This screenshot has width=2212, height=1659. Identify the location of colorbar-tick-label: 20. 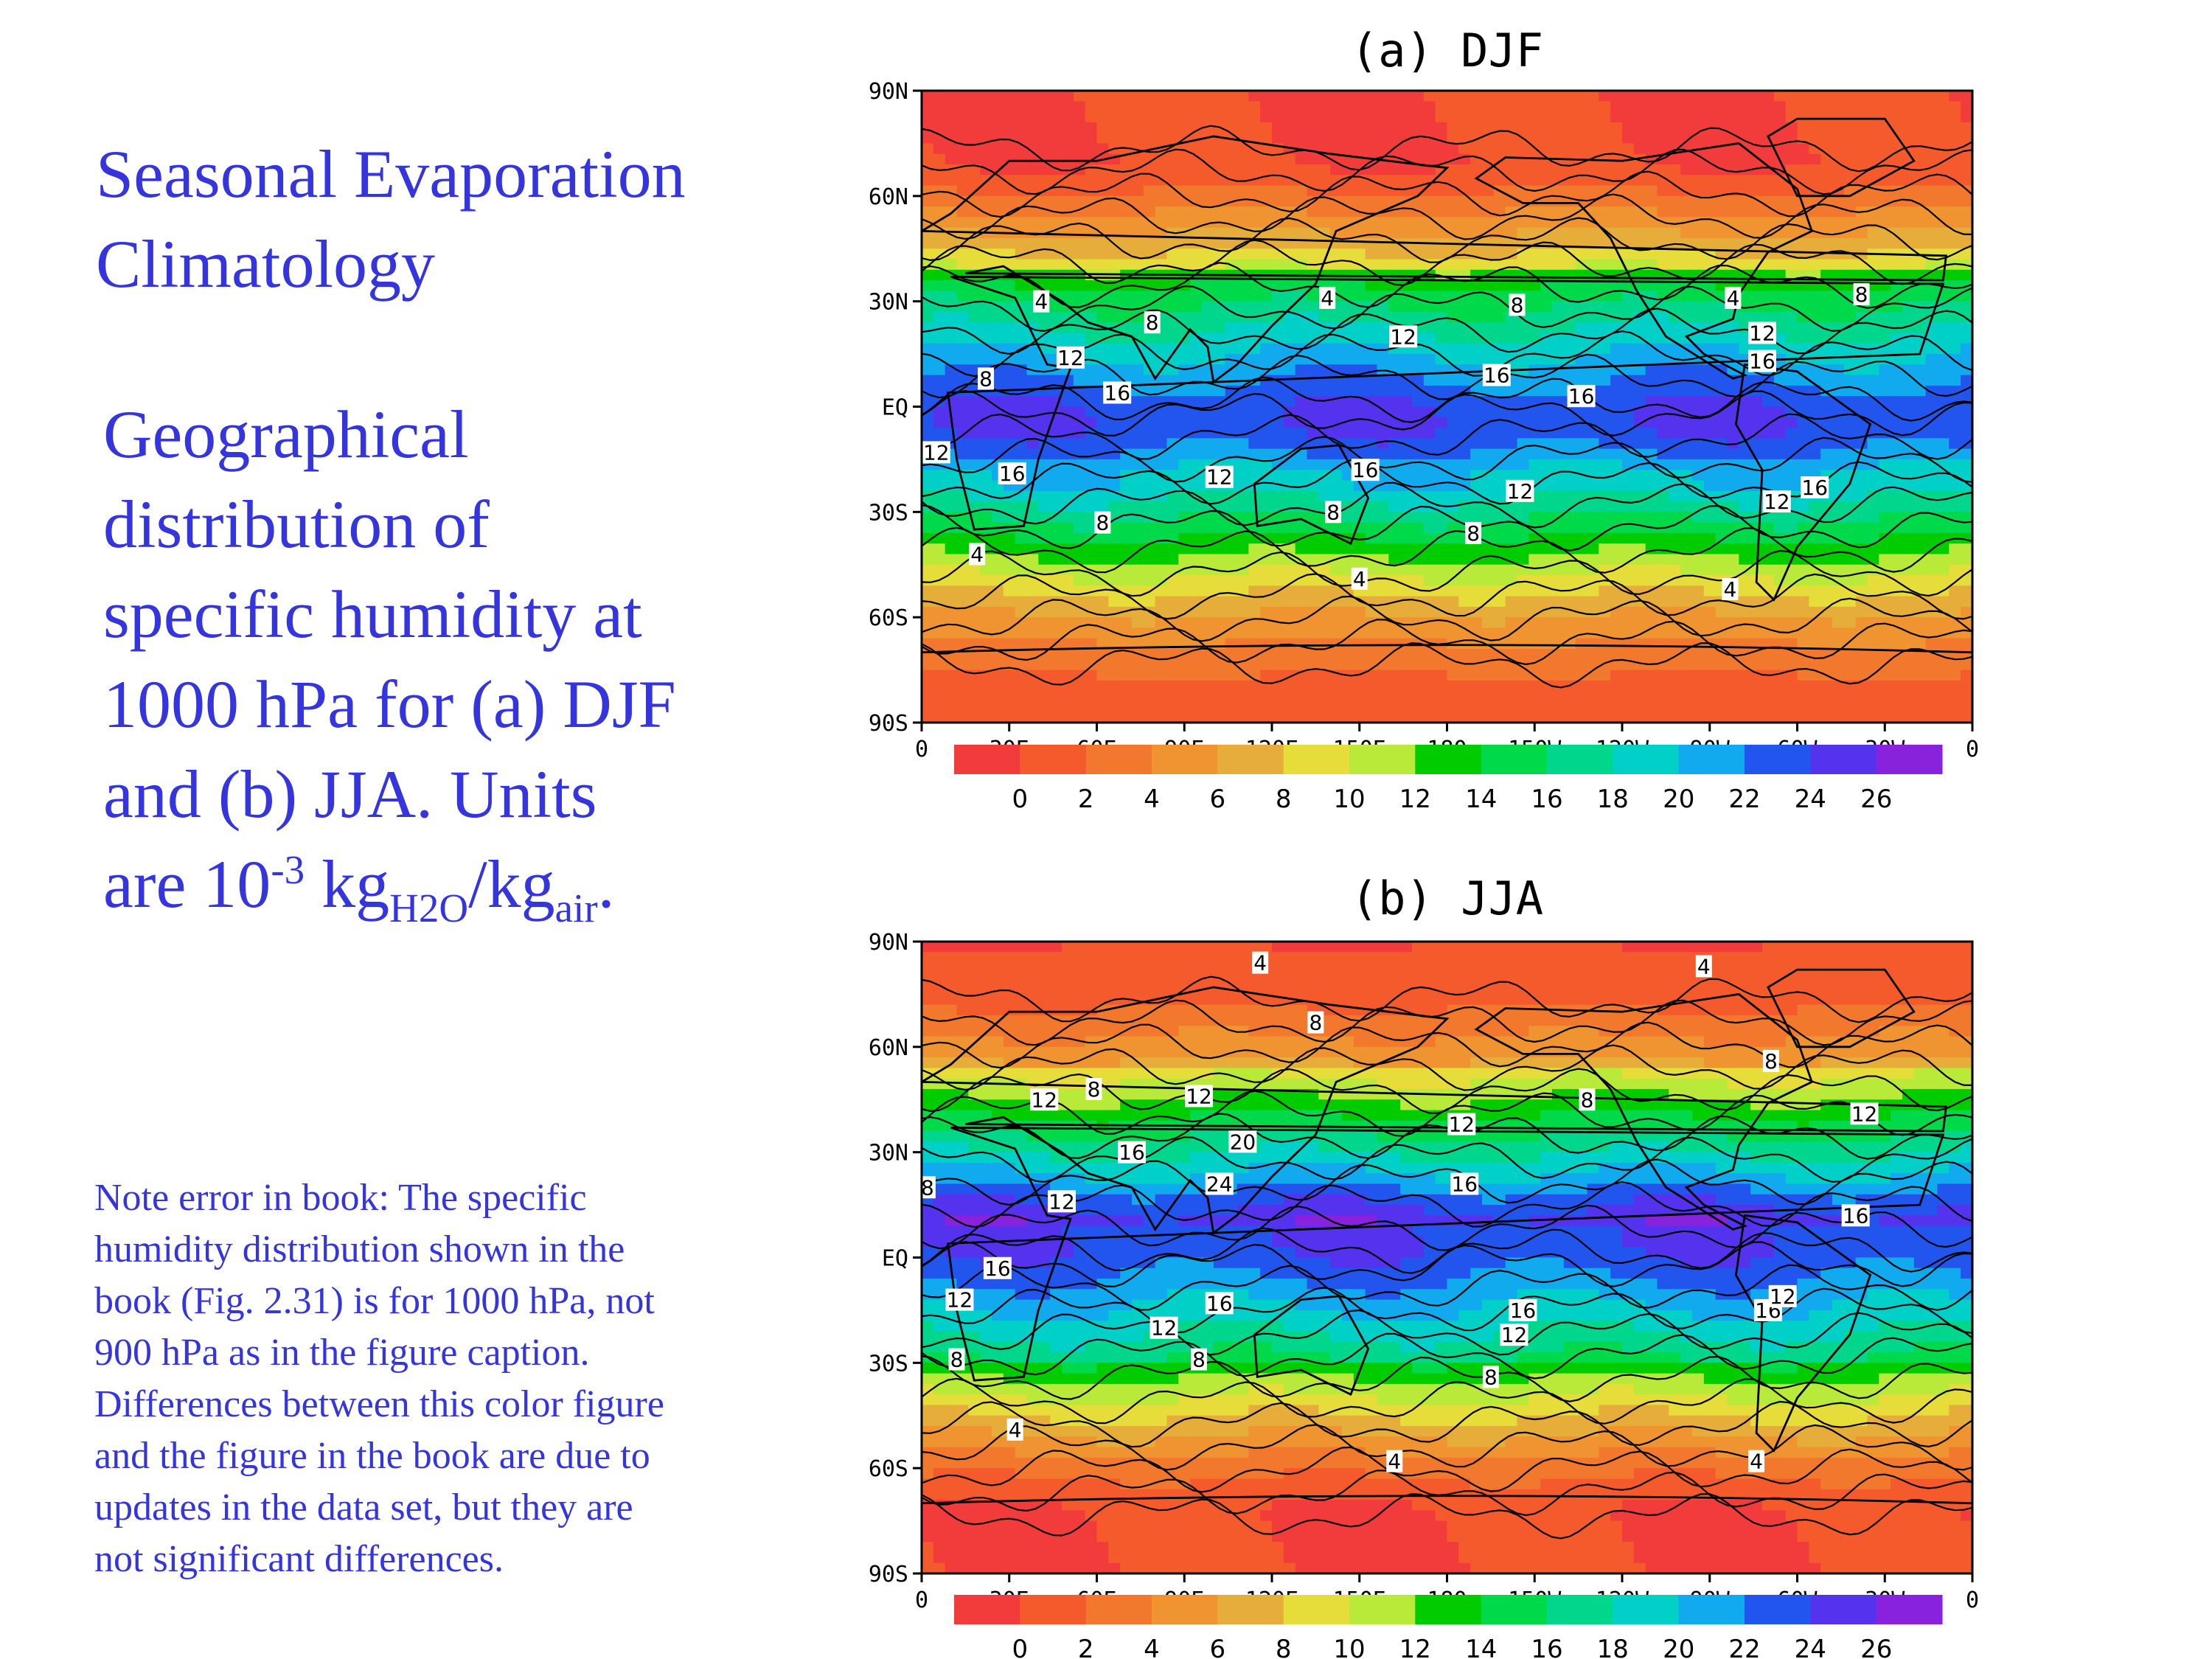
(1678, 1647).